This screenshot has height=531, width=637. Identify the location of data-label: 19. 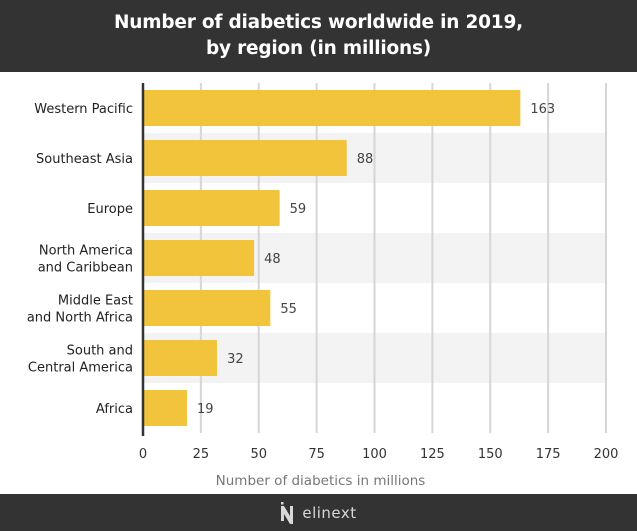
(205, 409).